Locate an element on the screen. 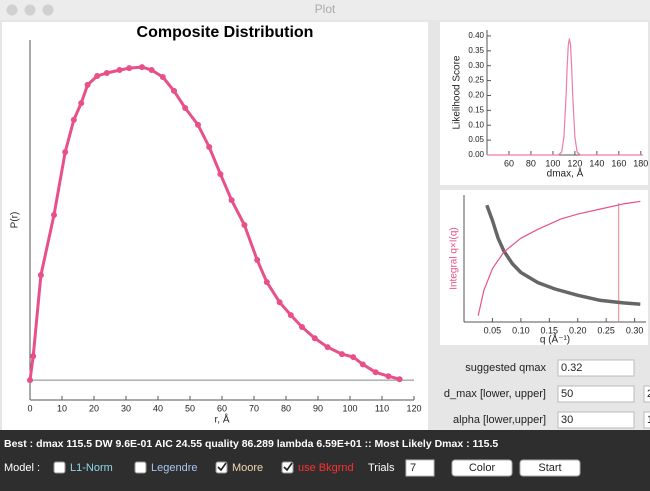  button-label: Color is located at coordinates (482, 468).